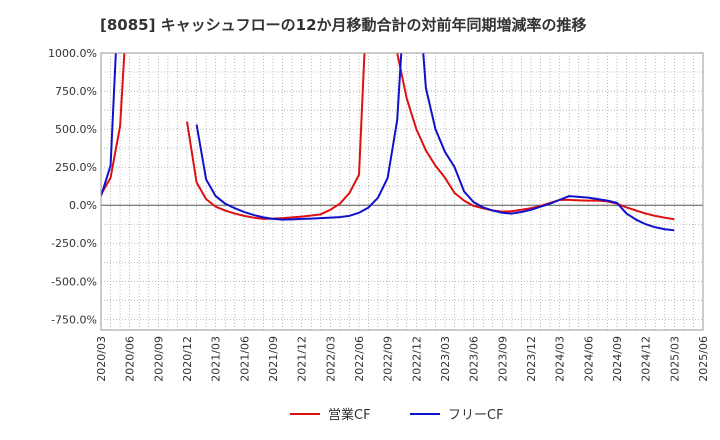  Describe the element at coordinates (76, 167) in the screenshot. I see `y-tick-label: 250.0%` at that location.